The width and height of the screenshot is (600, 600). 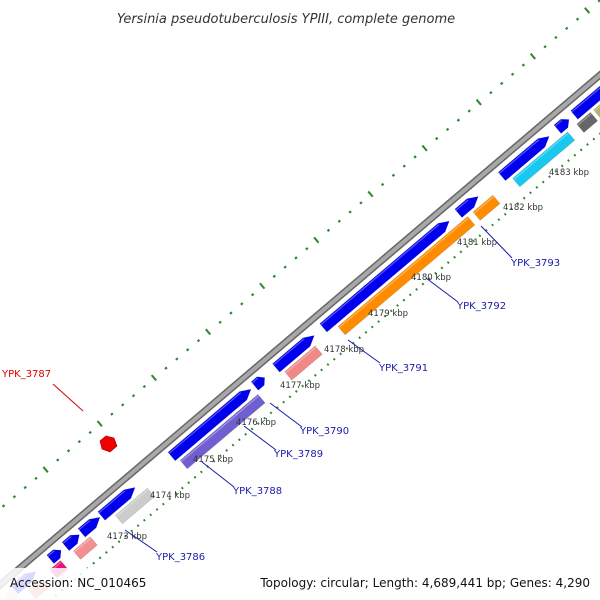 What do you see at coordinates (431, 278) in the screenshot?
I see `kbp-tick-label: 4180 kbp` at bounding box center [431, 278].